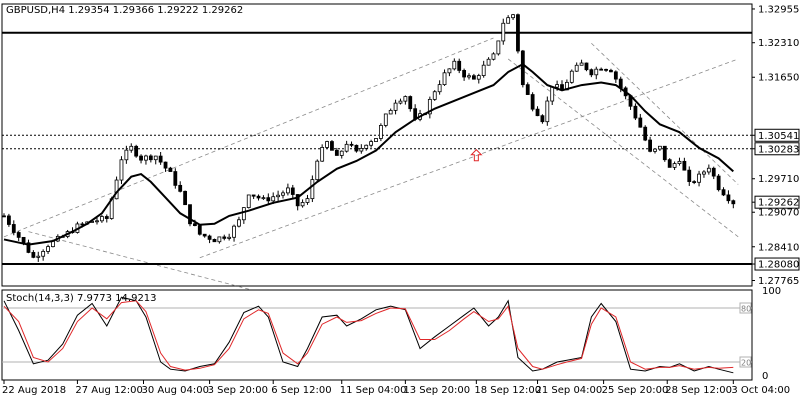 Image resolution: width=800 pixels, height=400 pixels. Describe the element at coordinates (476, 155) in the screenshot. I see `up-arrow-icon` at that location.